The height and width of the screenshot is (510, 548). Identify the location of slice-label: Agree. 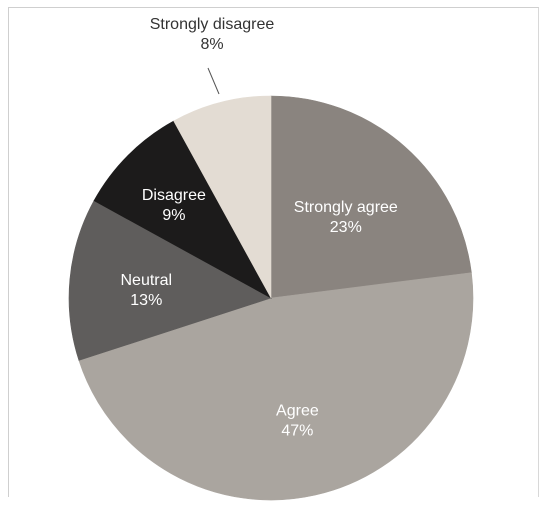
(297, 410).